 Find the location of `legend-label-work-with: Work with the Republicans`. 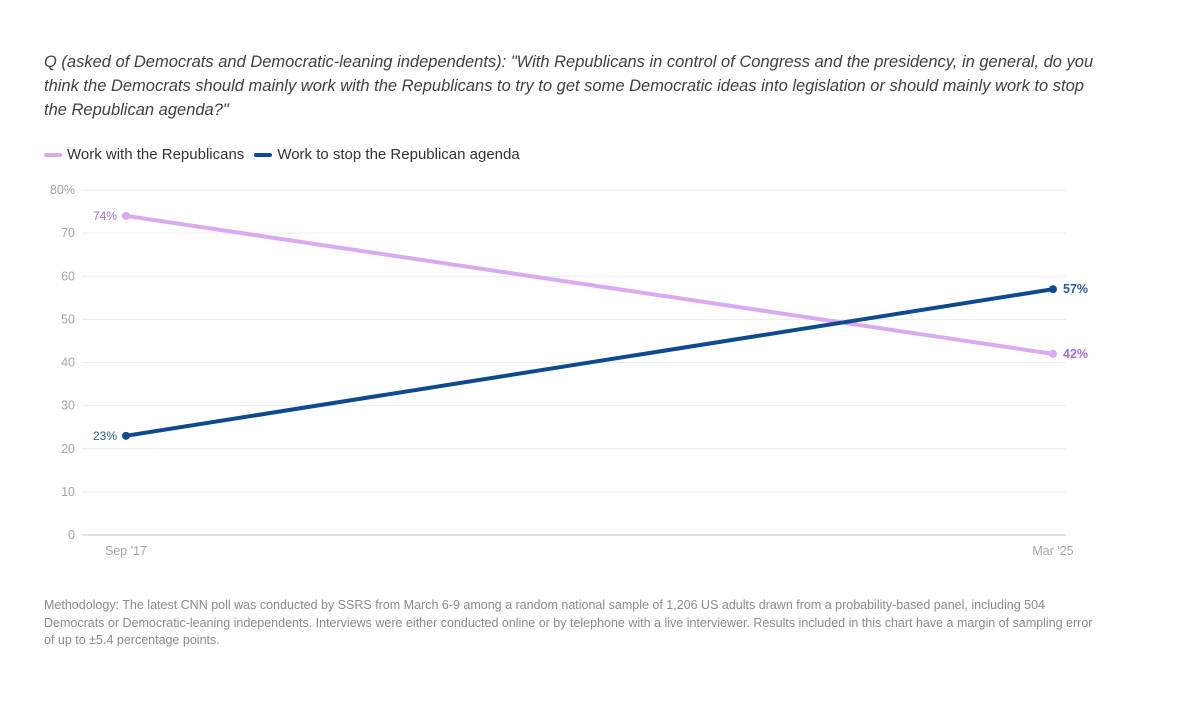

legend-label-work-with: Work with the Republicans is located at coordinates (156, 154).